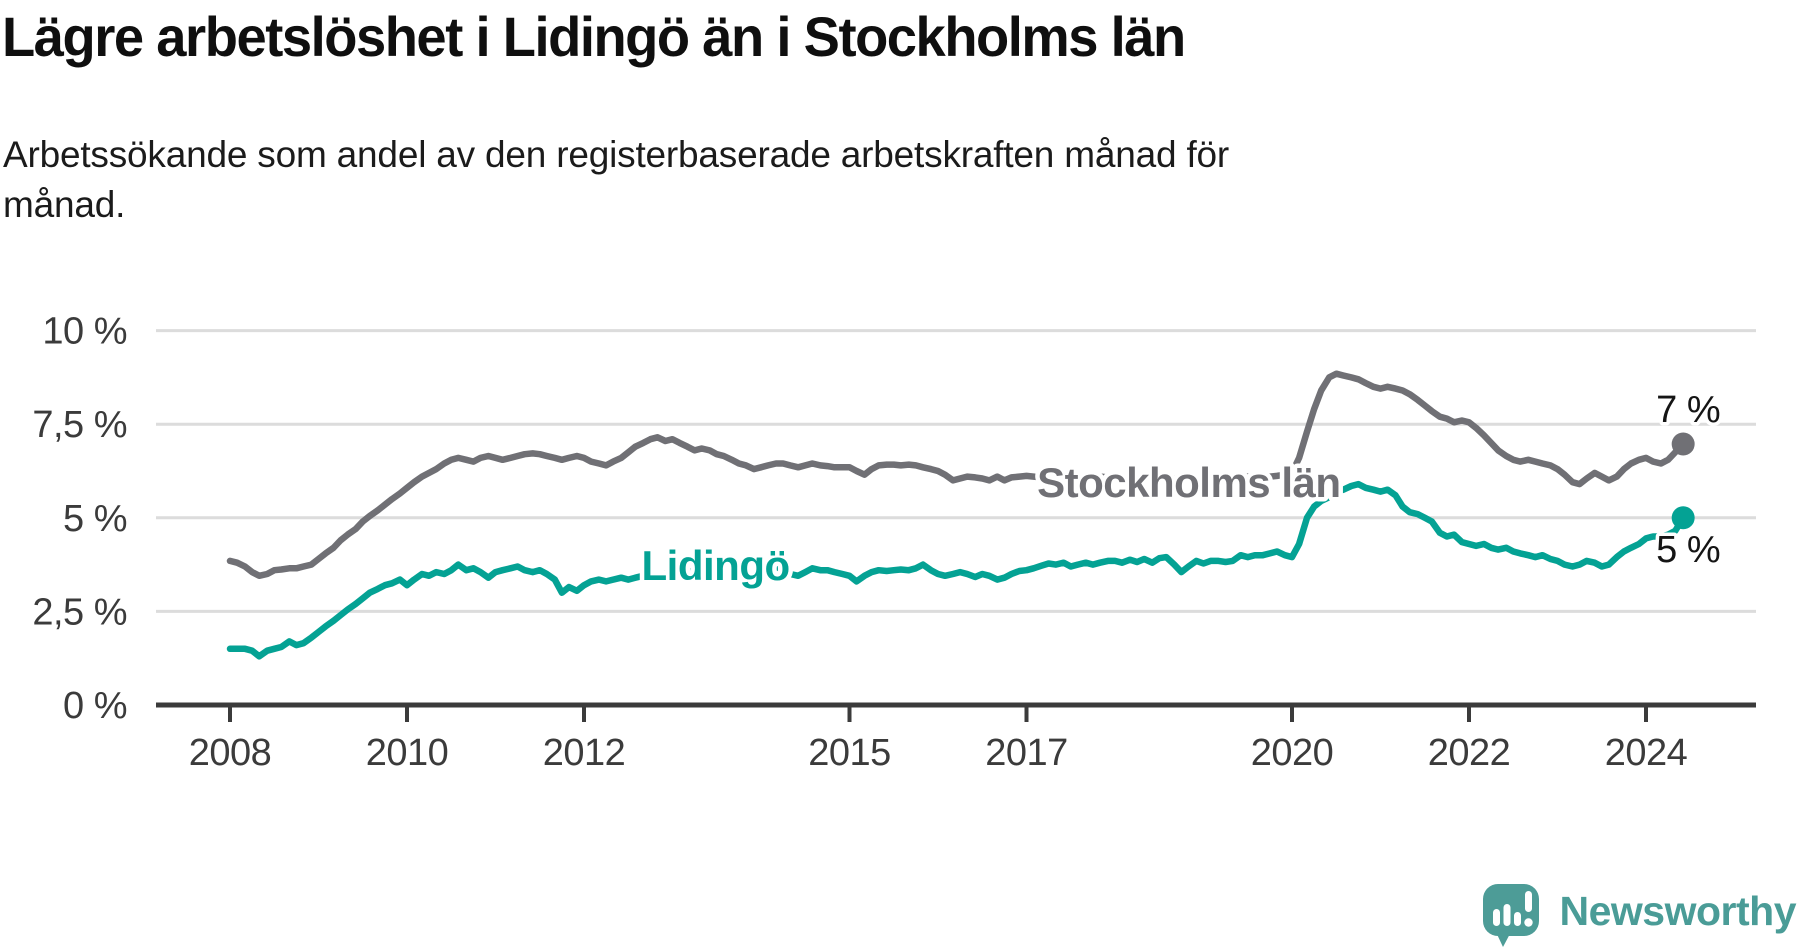 The width and height of the screenshot is (1800, 948). I want to click on y-axis-label: 10 %, so click(84, 332).